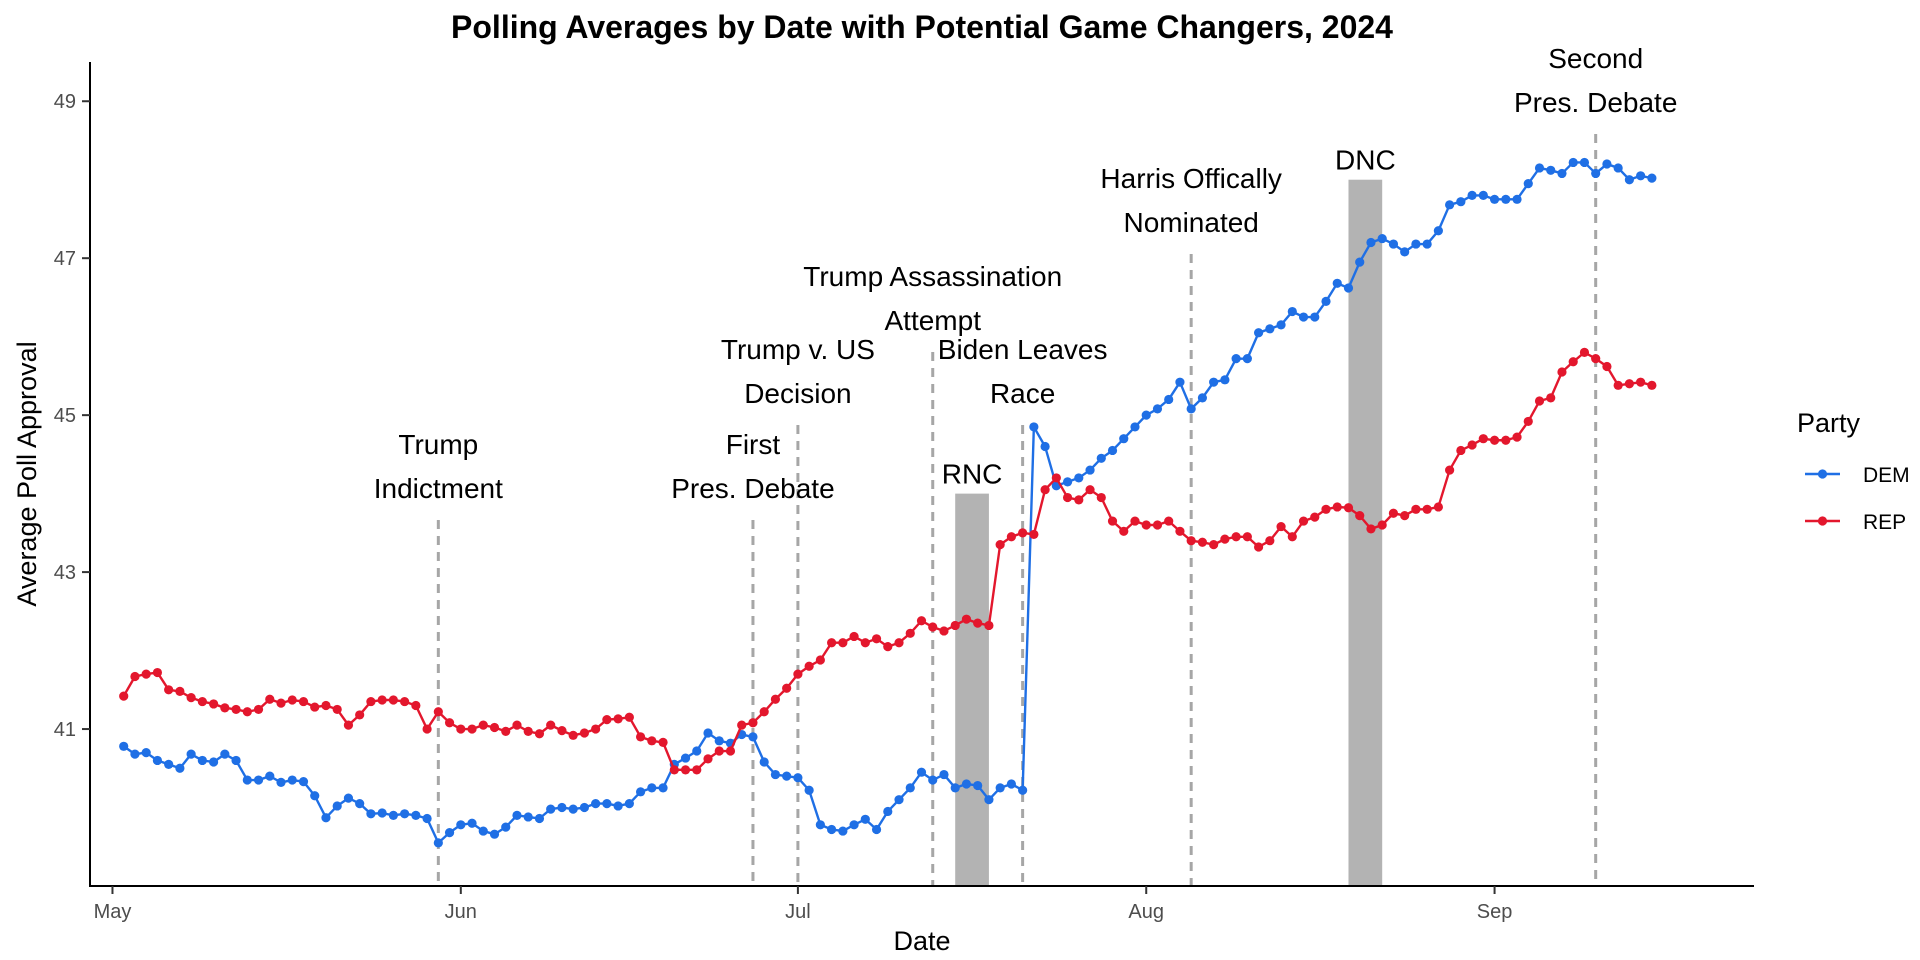 This screenshot has width=1920, height=960. What do you see at coordinates (1853, 471) in the screenshot?
I see `legend: Party DEM REP` at bounding box center [1853, 471].